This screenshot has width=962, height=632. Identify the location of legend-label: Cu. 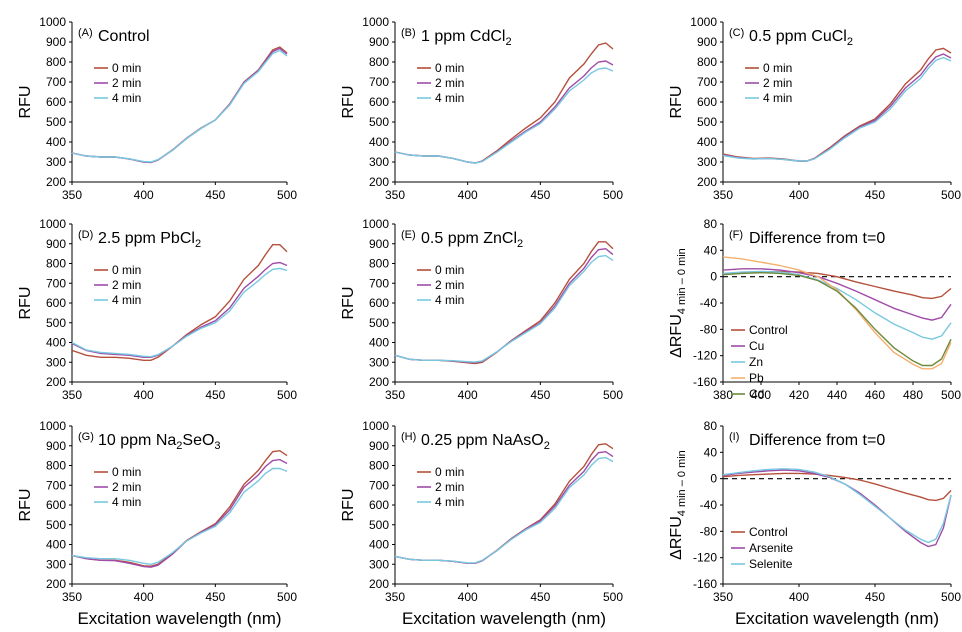
(756, 346).